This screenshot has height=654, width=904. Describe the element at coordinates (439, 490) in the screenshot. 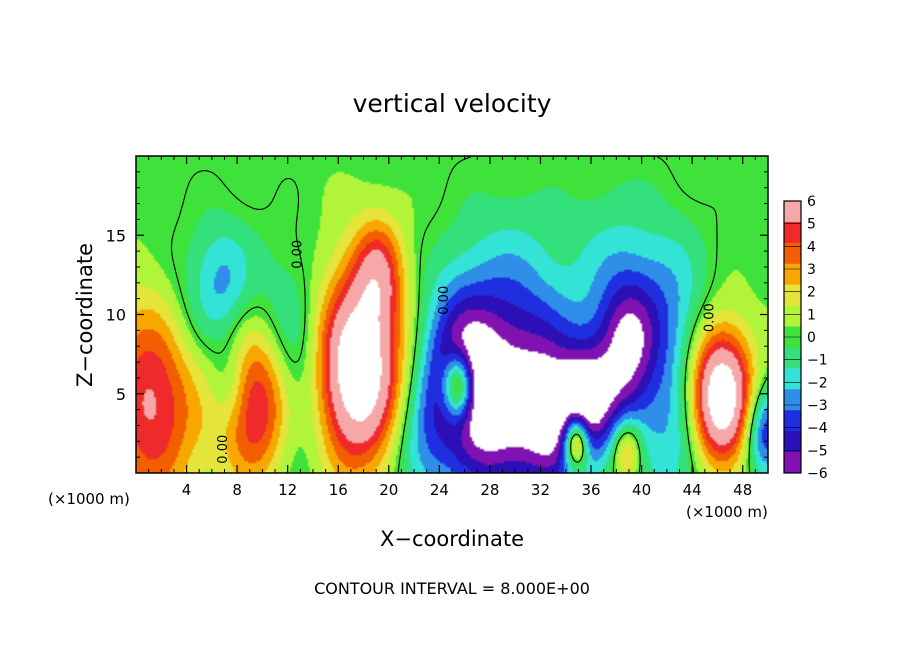

I see `x-tick-label: 24` at that location.